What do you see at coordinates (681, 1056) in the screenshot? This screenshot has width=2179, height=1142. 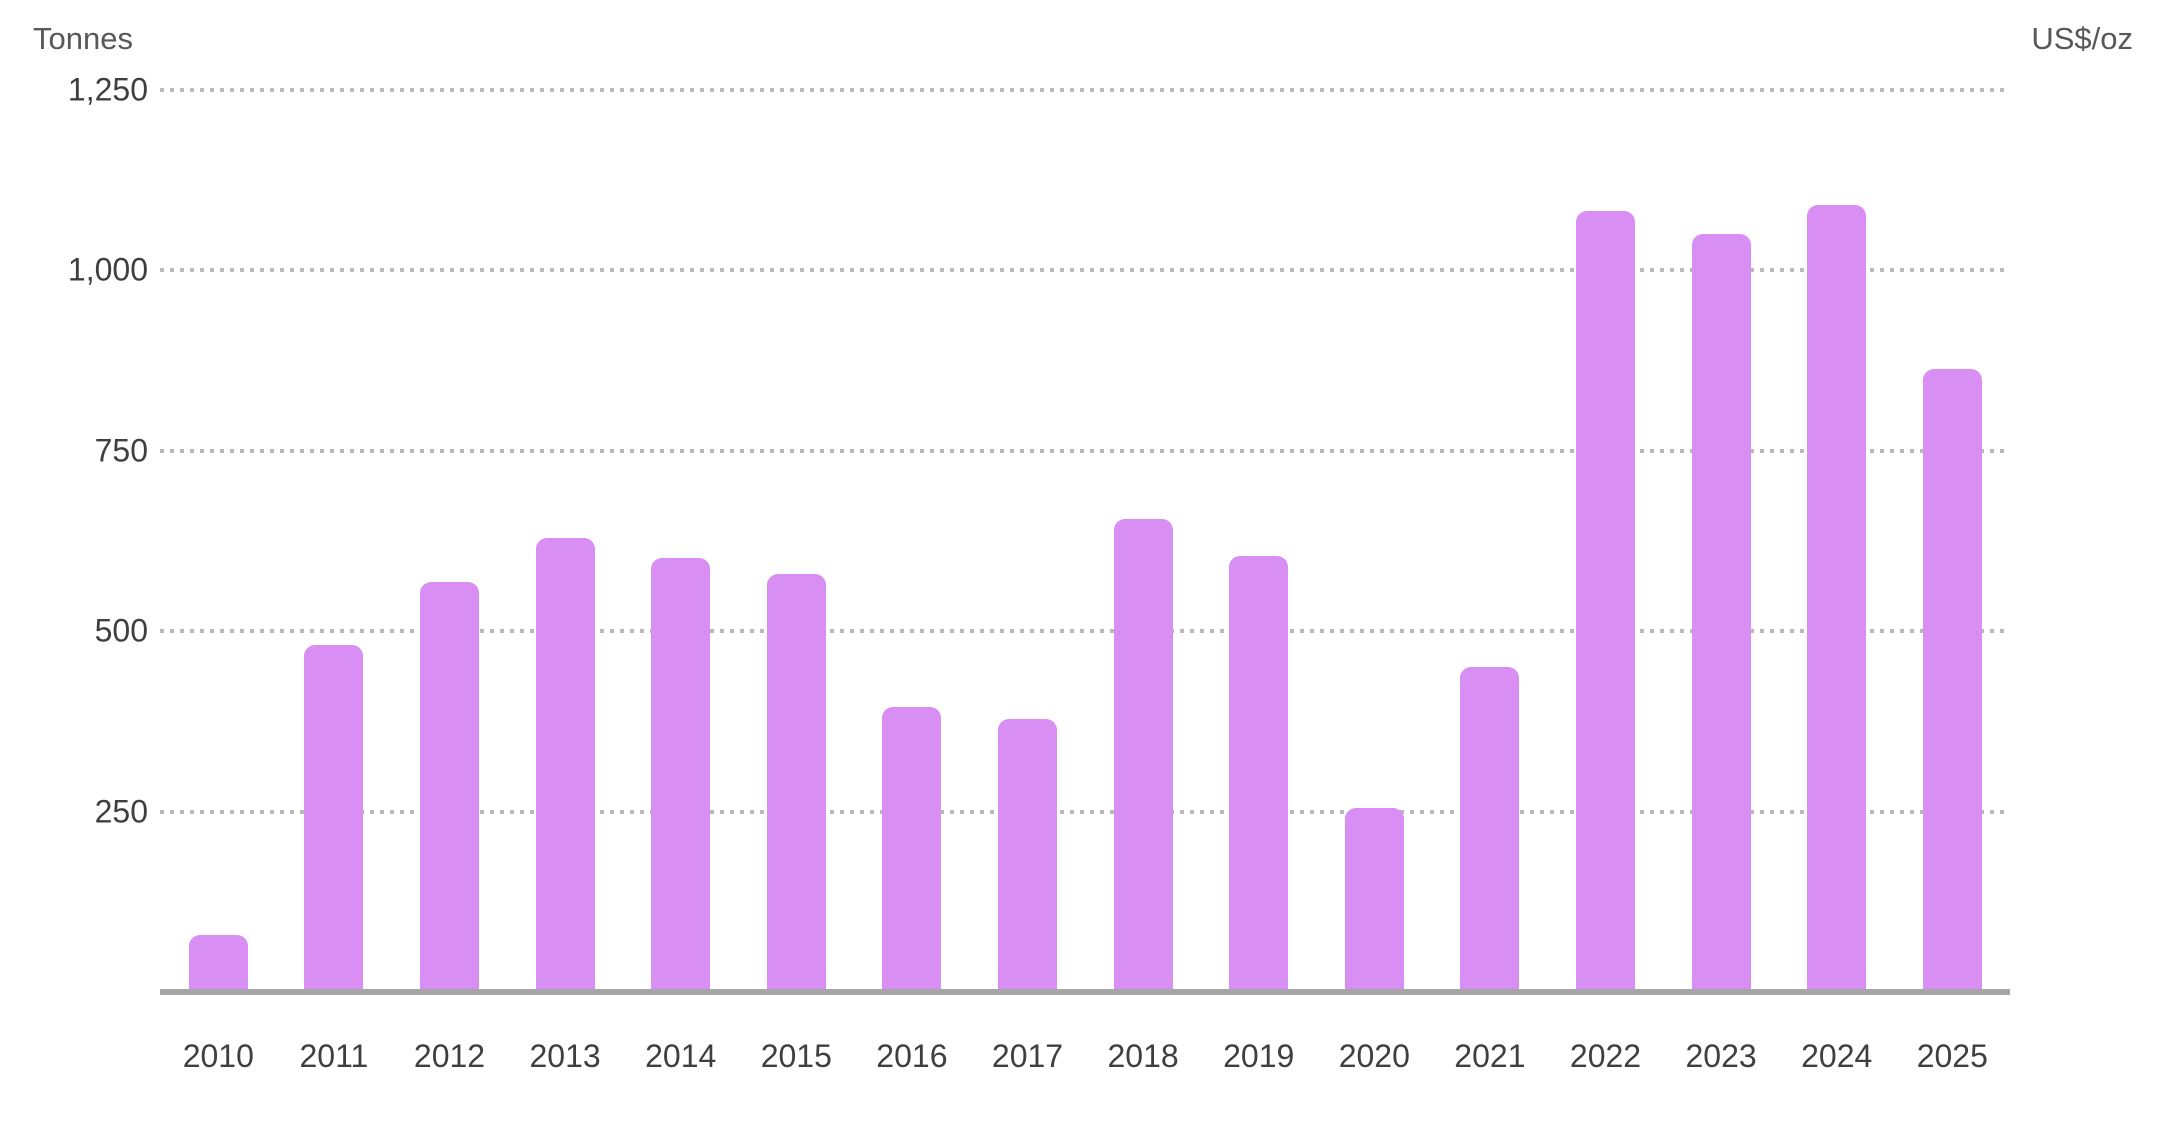 I see `x-tick-label-2014: 2014` at bounding box center [681, 1056].